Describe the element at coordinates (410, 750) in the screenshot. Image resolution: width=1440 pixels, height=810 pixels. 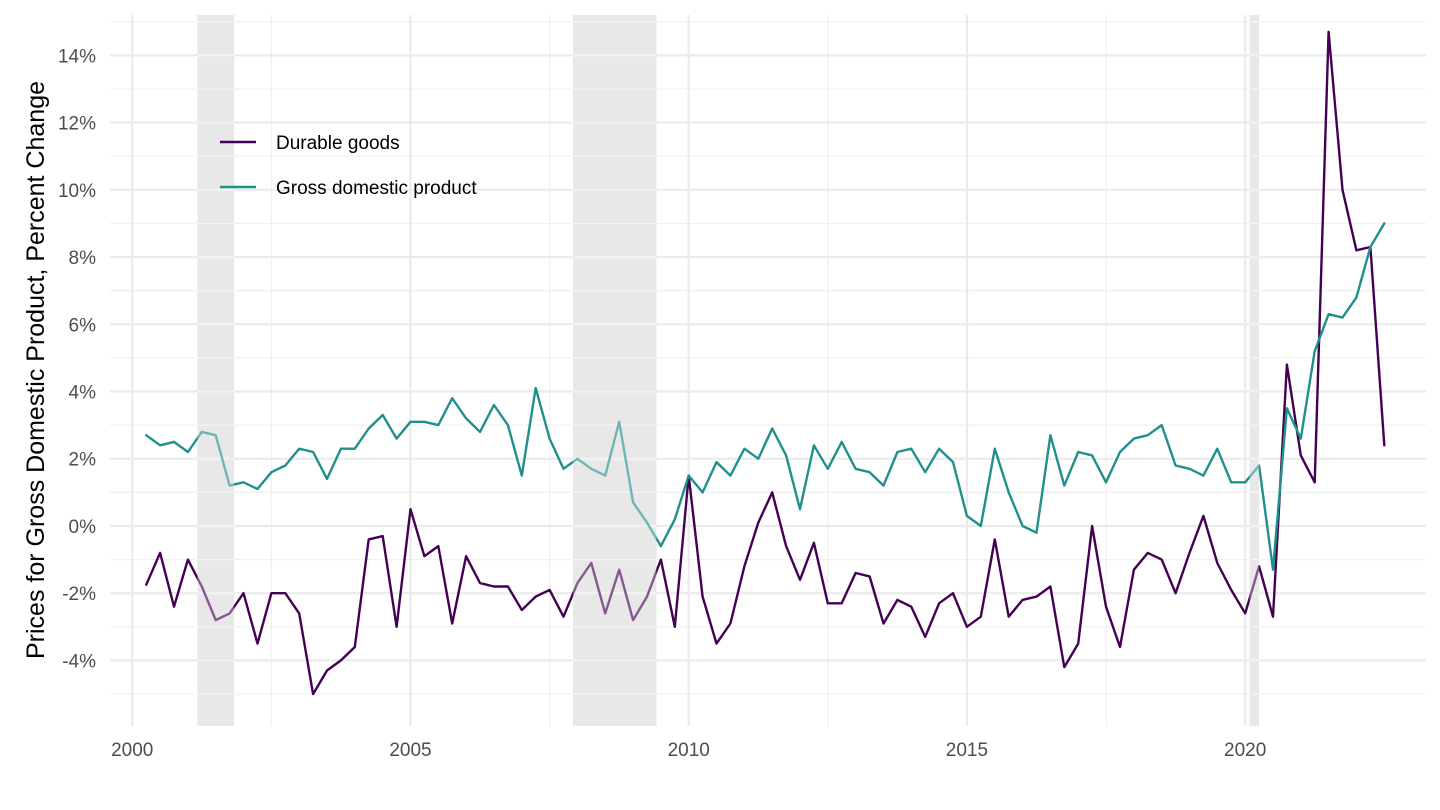
I see `x-tick-label: 2005` at that location.